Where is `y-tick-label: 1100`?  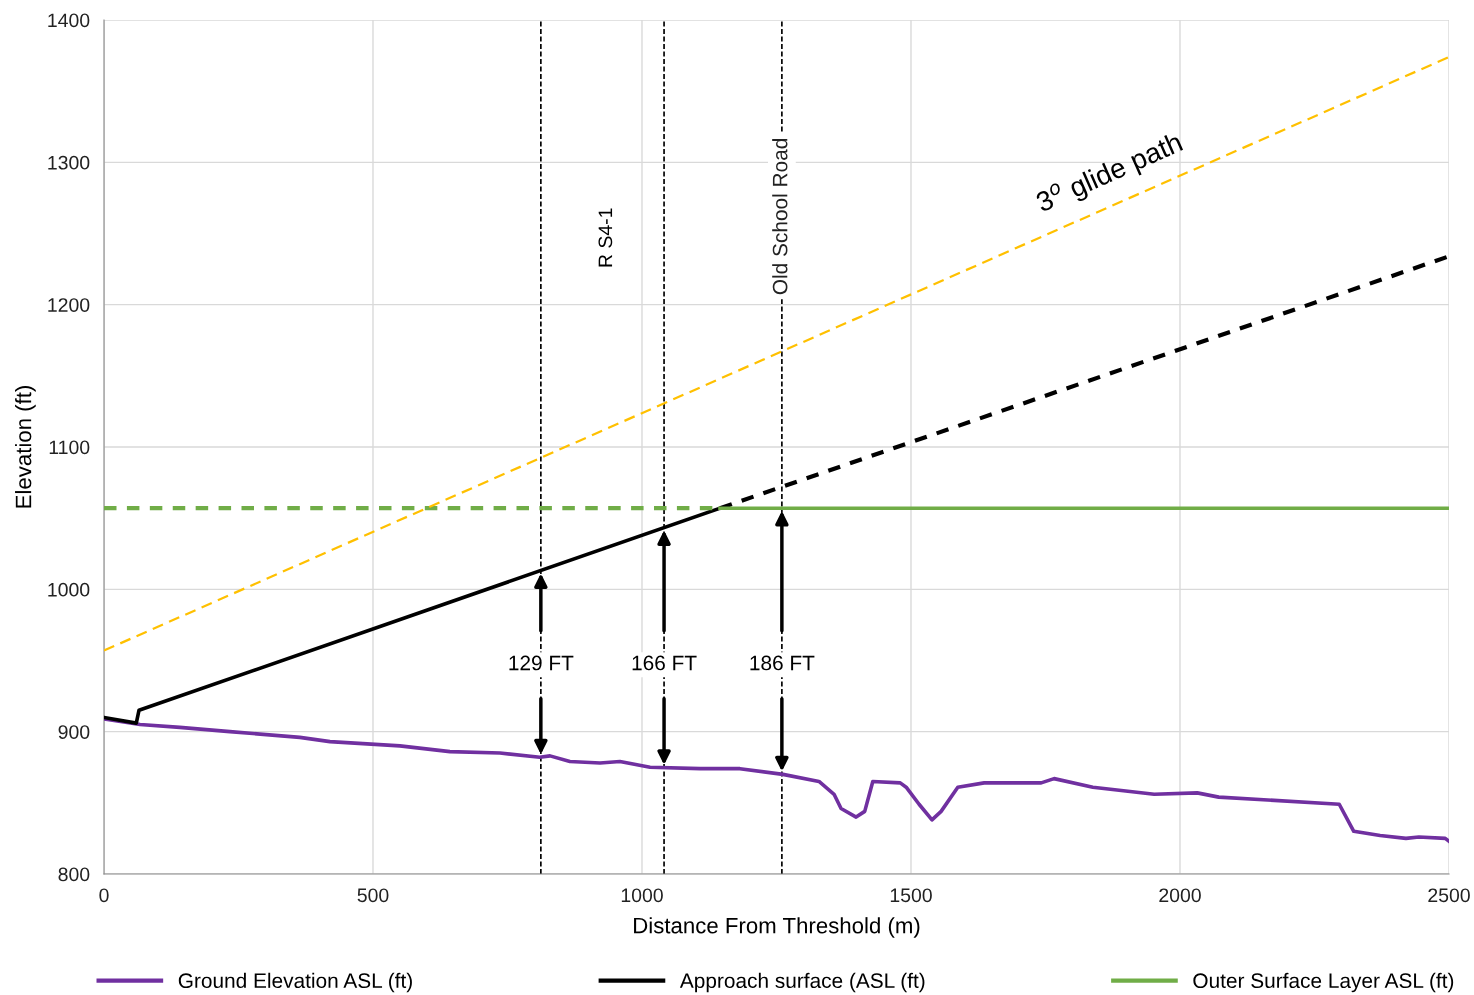 y-tick-label: 1100 is located at coordinates (69, 447).